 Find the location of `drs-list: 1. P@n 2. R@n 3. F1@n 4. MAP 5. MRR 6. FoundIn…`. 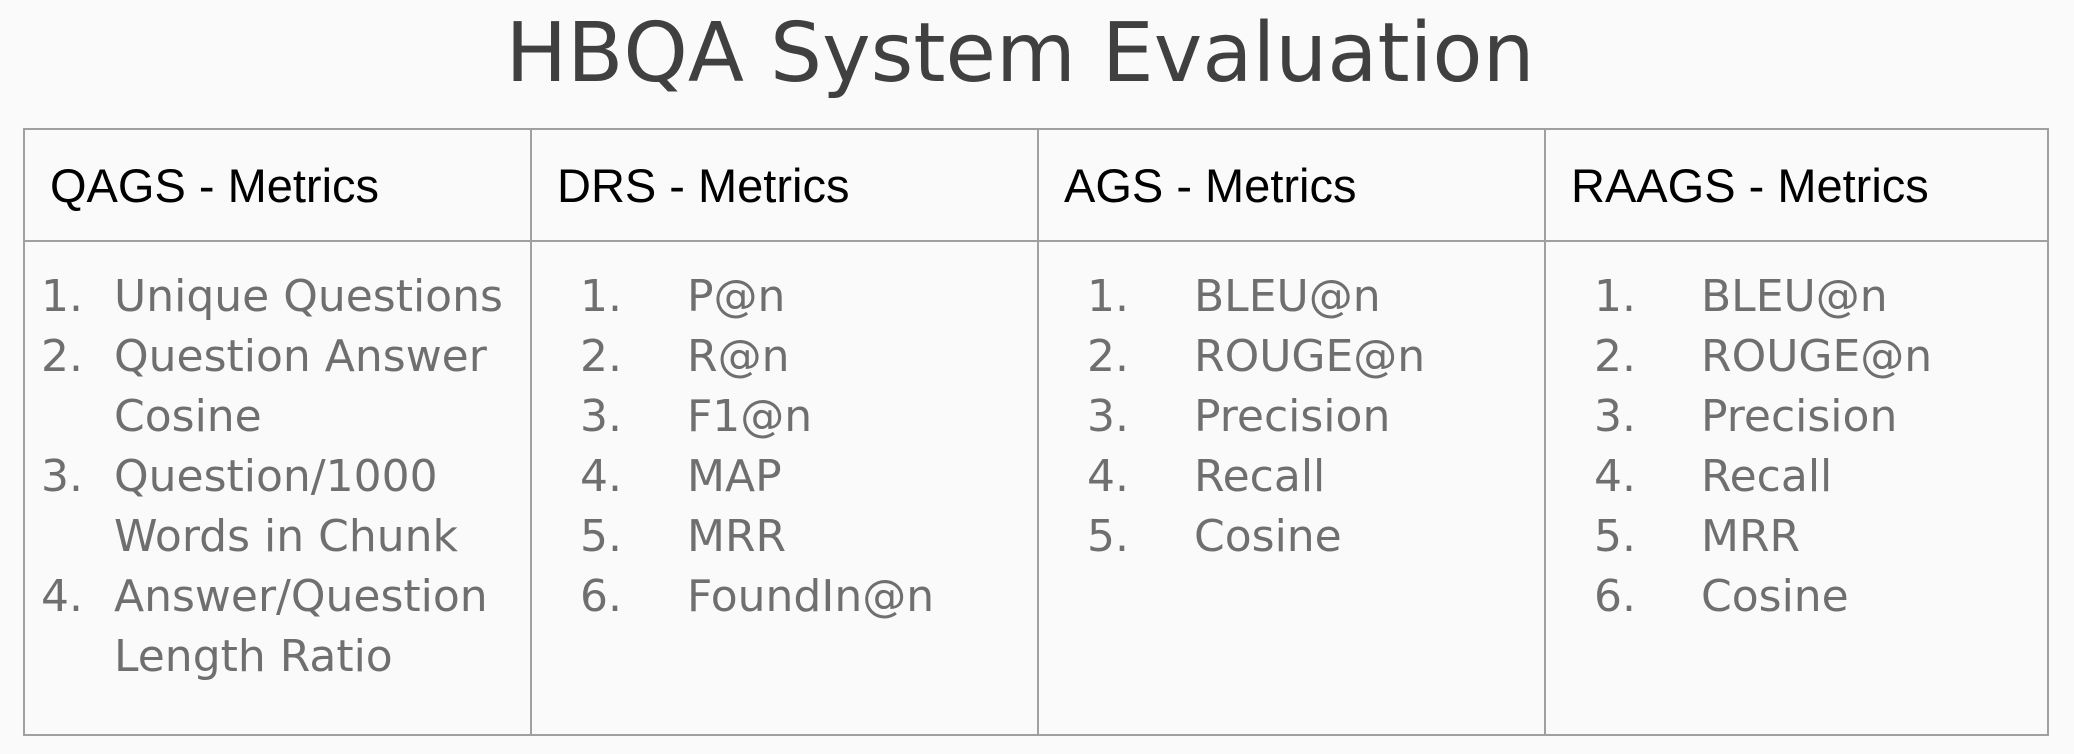

drs-list: 1. P@n 2. R@n 3. F1@n 4. MAP 5. MRR 6. FoundIn… is located at coordinates (784, 434).